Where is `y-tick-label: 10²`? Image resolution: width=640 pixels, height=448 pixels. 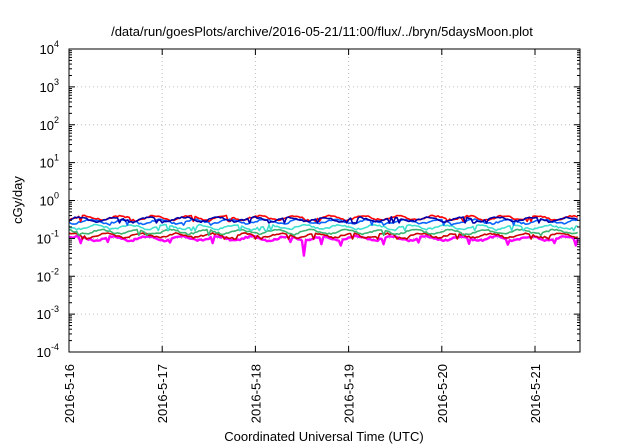
y-tick-label: 10² is located at coordinates (49, 124).